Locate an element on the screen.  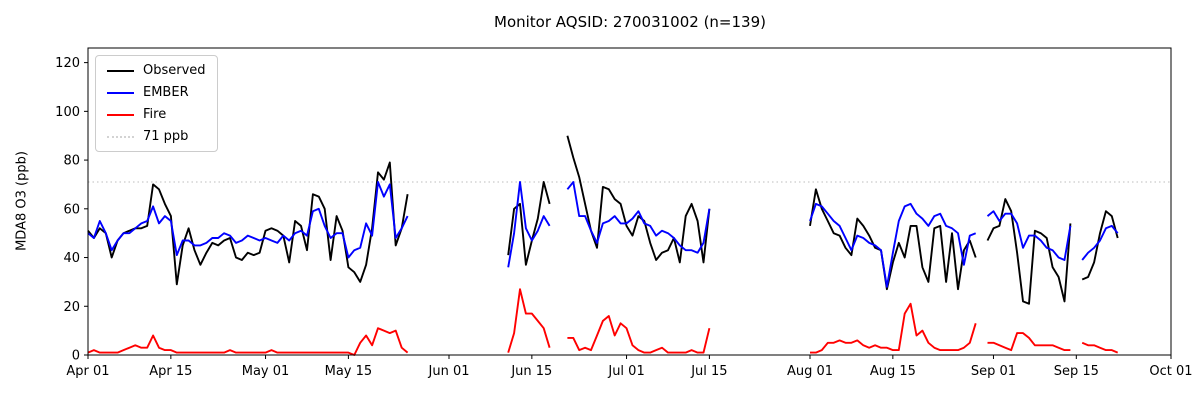
y-tick-label: 20 is located at coordinates (71, 307).